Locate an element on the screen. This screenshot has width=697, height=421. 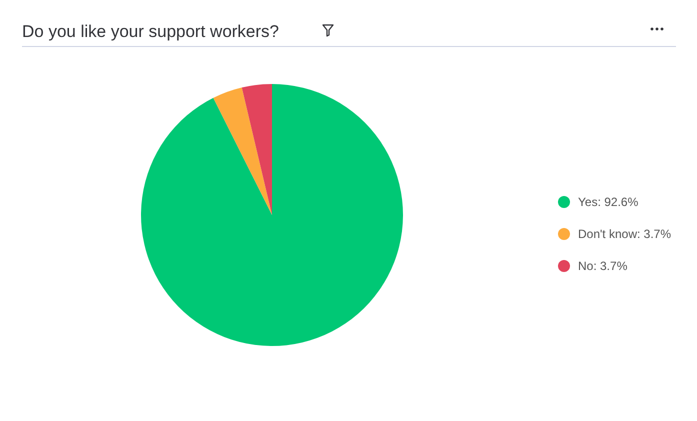
chart-title: Do you like your support workers? is located at coordinates (151, 32).